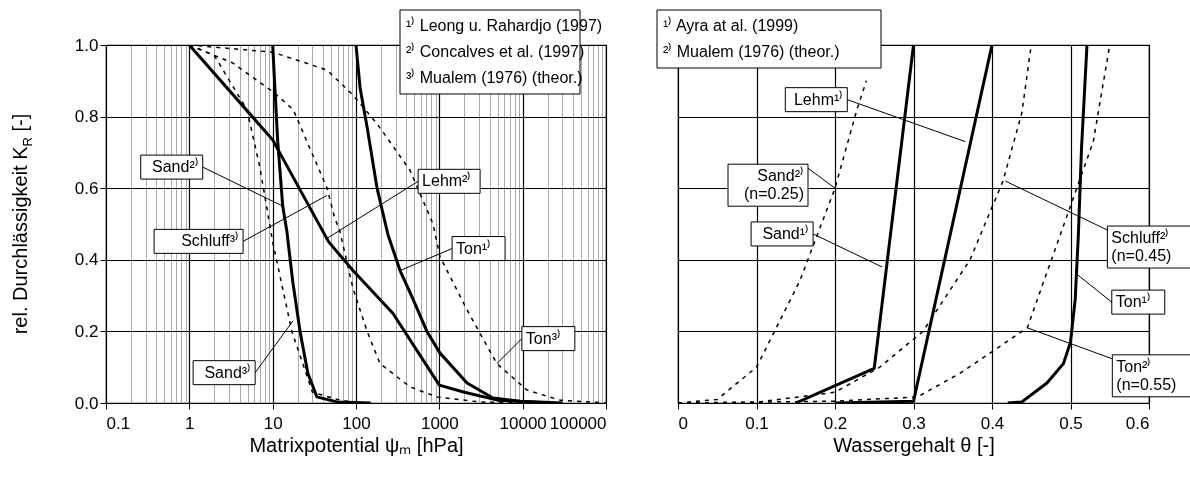  What do you see at coordinates (447, 180) in the screenshot?
I see `annotation: Lehm²⁾` at bounding box center [447, 180].